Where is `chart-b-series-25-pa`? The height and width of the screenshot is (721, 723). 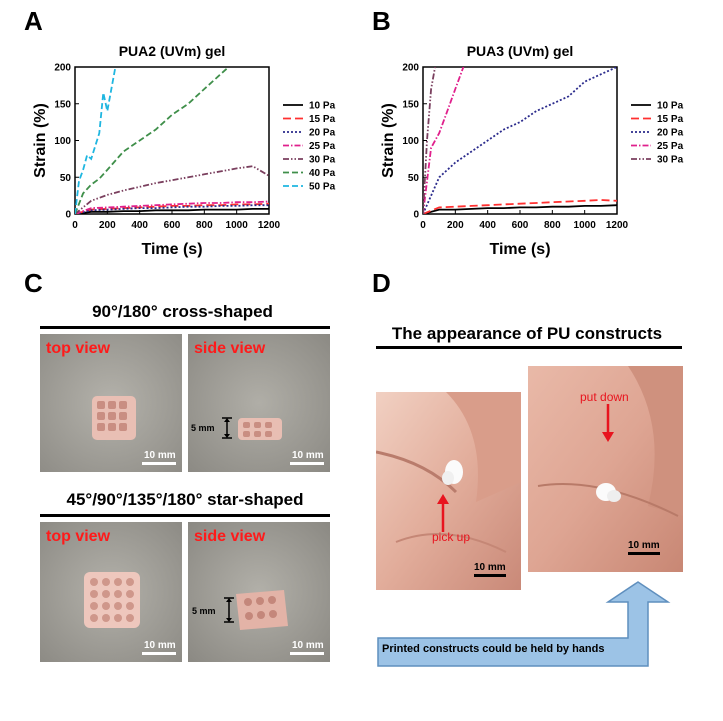
chart-b-series-25-pa is located at coordinates (444, 140).